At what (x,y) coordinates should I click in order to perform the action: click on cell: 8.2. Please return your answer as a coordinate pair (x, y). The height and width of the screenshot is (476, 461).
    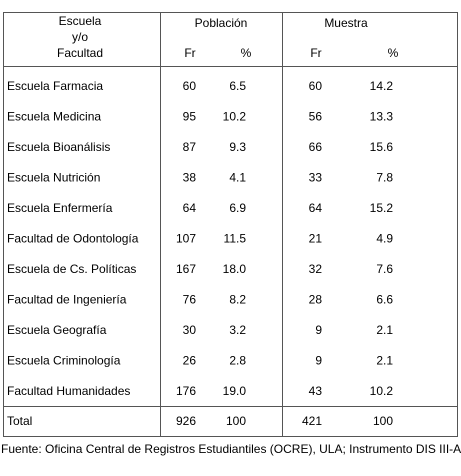
    Looking at the image, I should click on (237, 300).